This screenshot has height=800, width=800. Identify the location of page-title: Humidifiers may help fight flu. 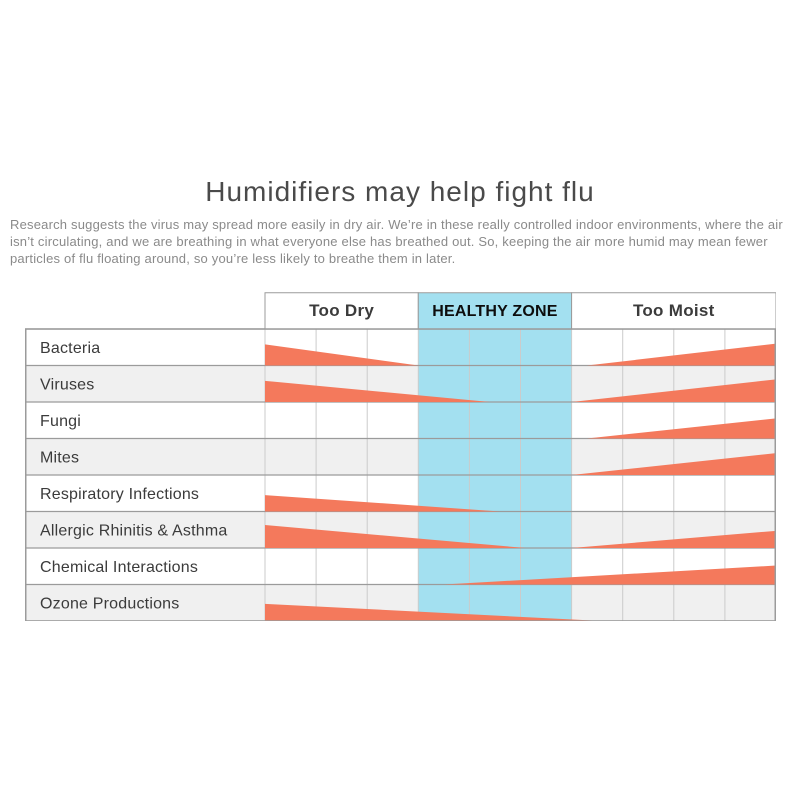
(400, 191).